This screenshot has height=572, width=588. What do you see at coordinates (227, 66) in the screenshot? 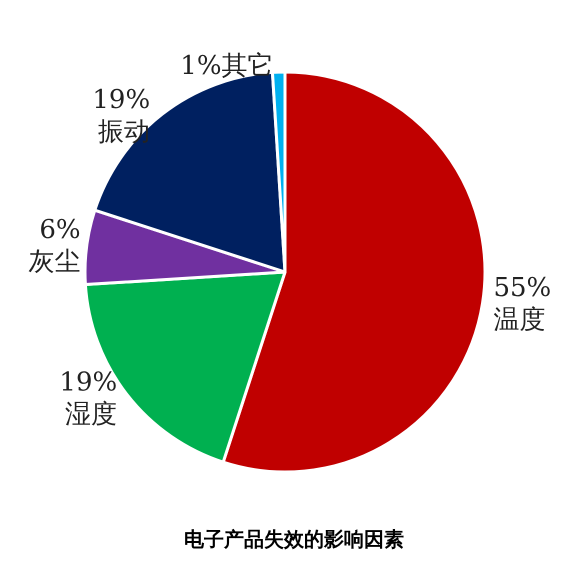
I see `slice-label: 1%其它` at bounding box center [227, 66].